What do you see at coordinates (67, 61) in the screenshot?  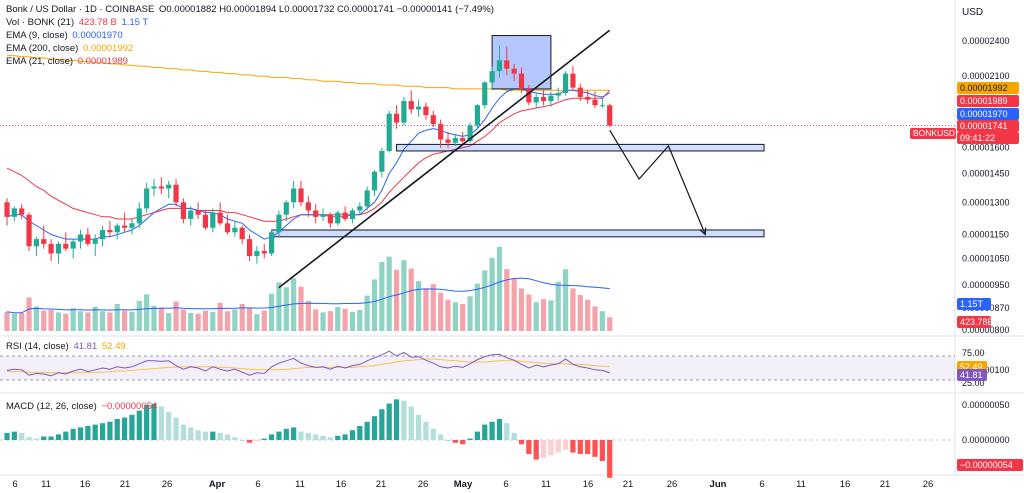 I see `ema21-legend: EMA (21, close) 0.00001989` at bounding box center [67, 61].